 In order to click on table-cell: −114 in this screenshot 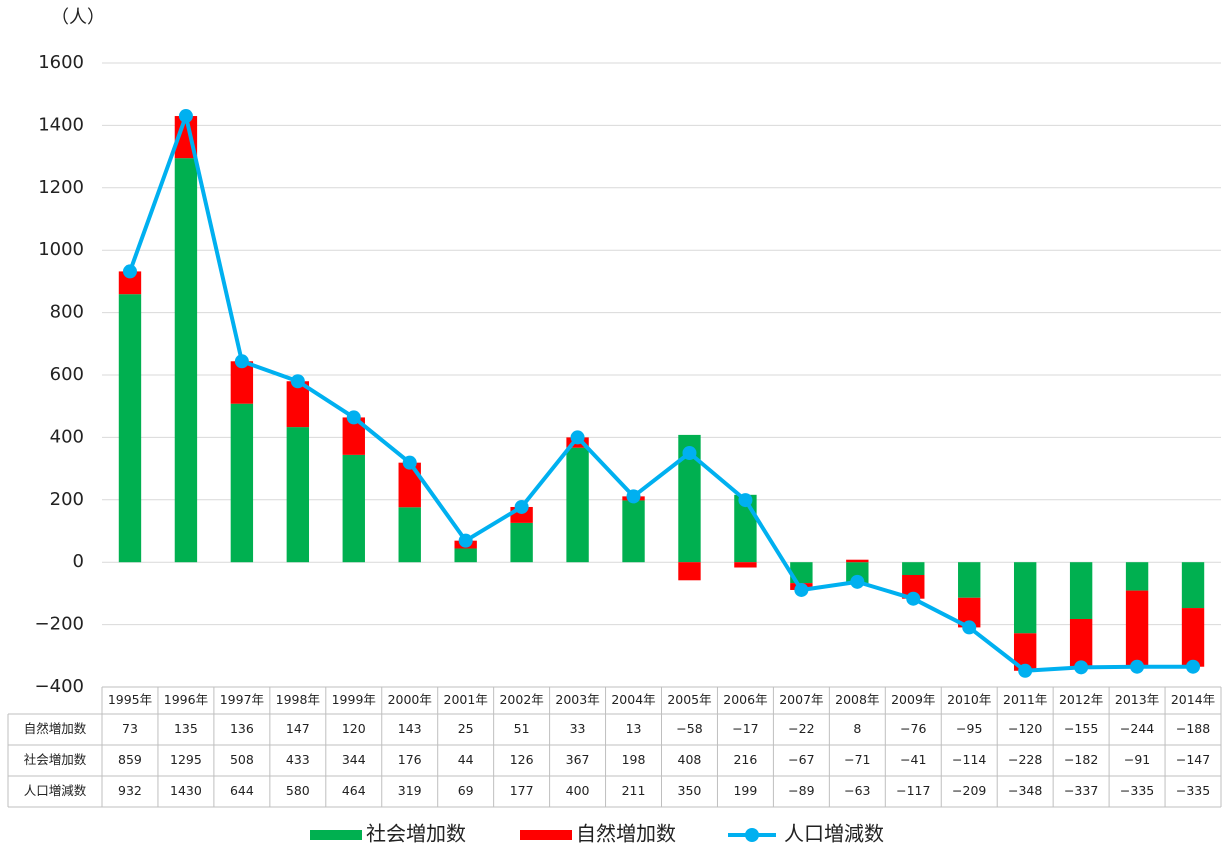, I will do `click(969, 759)`.